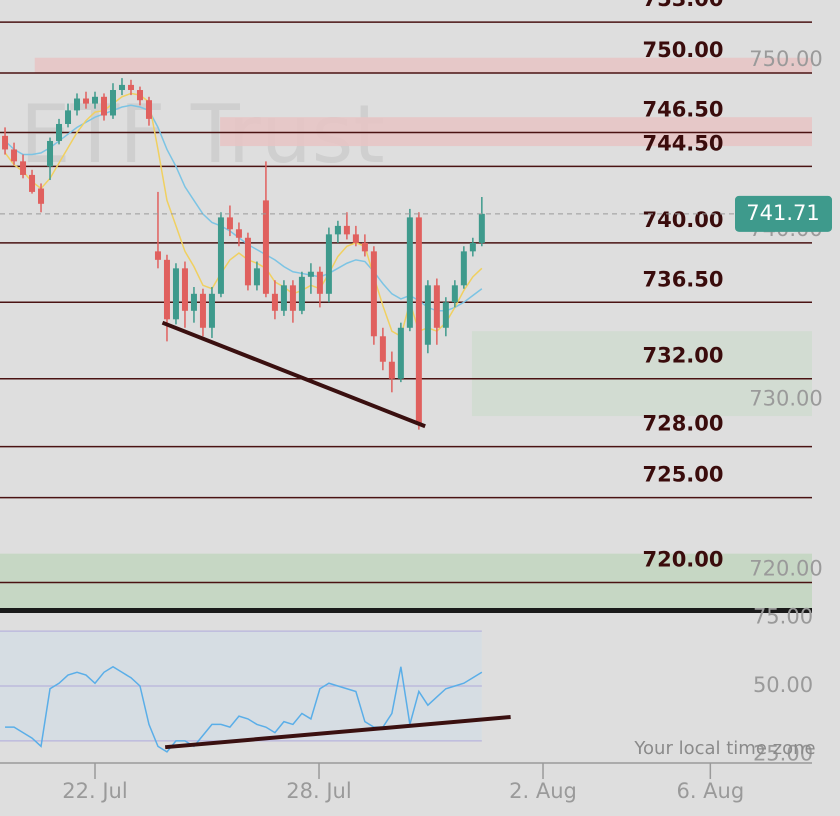 The image size is (840, 816). What do you see at coordinates (318, 791) in the screenshot?
I see `x-tick-label: 28. Jul` at bounding box center [318, 791].